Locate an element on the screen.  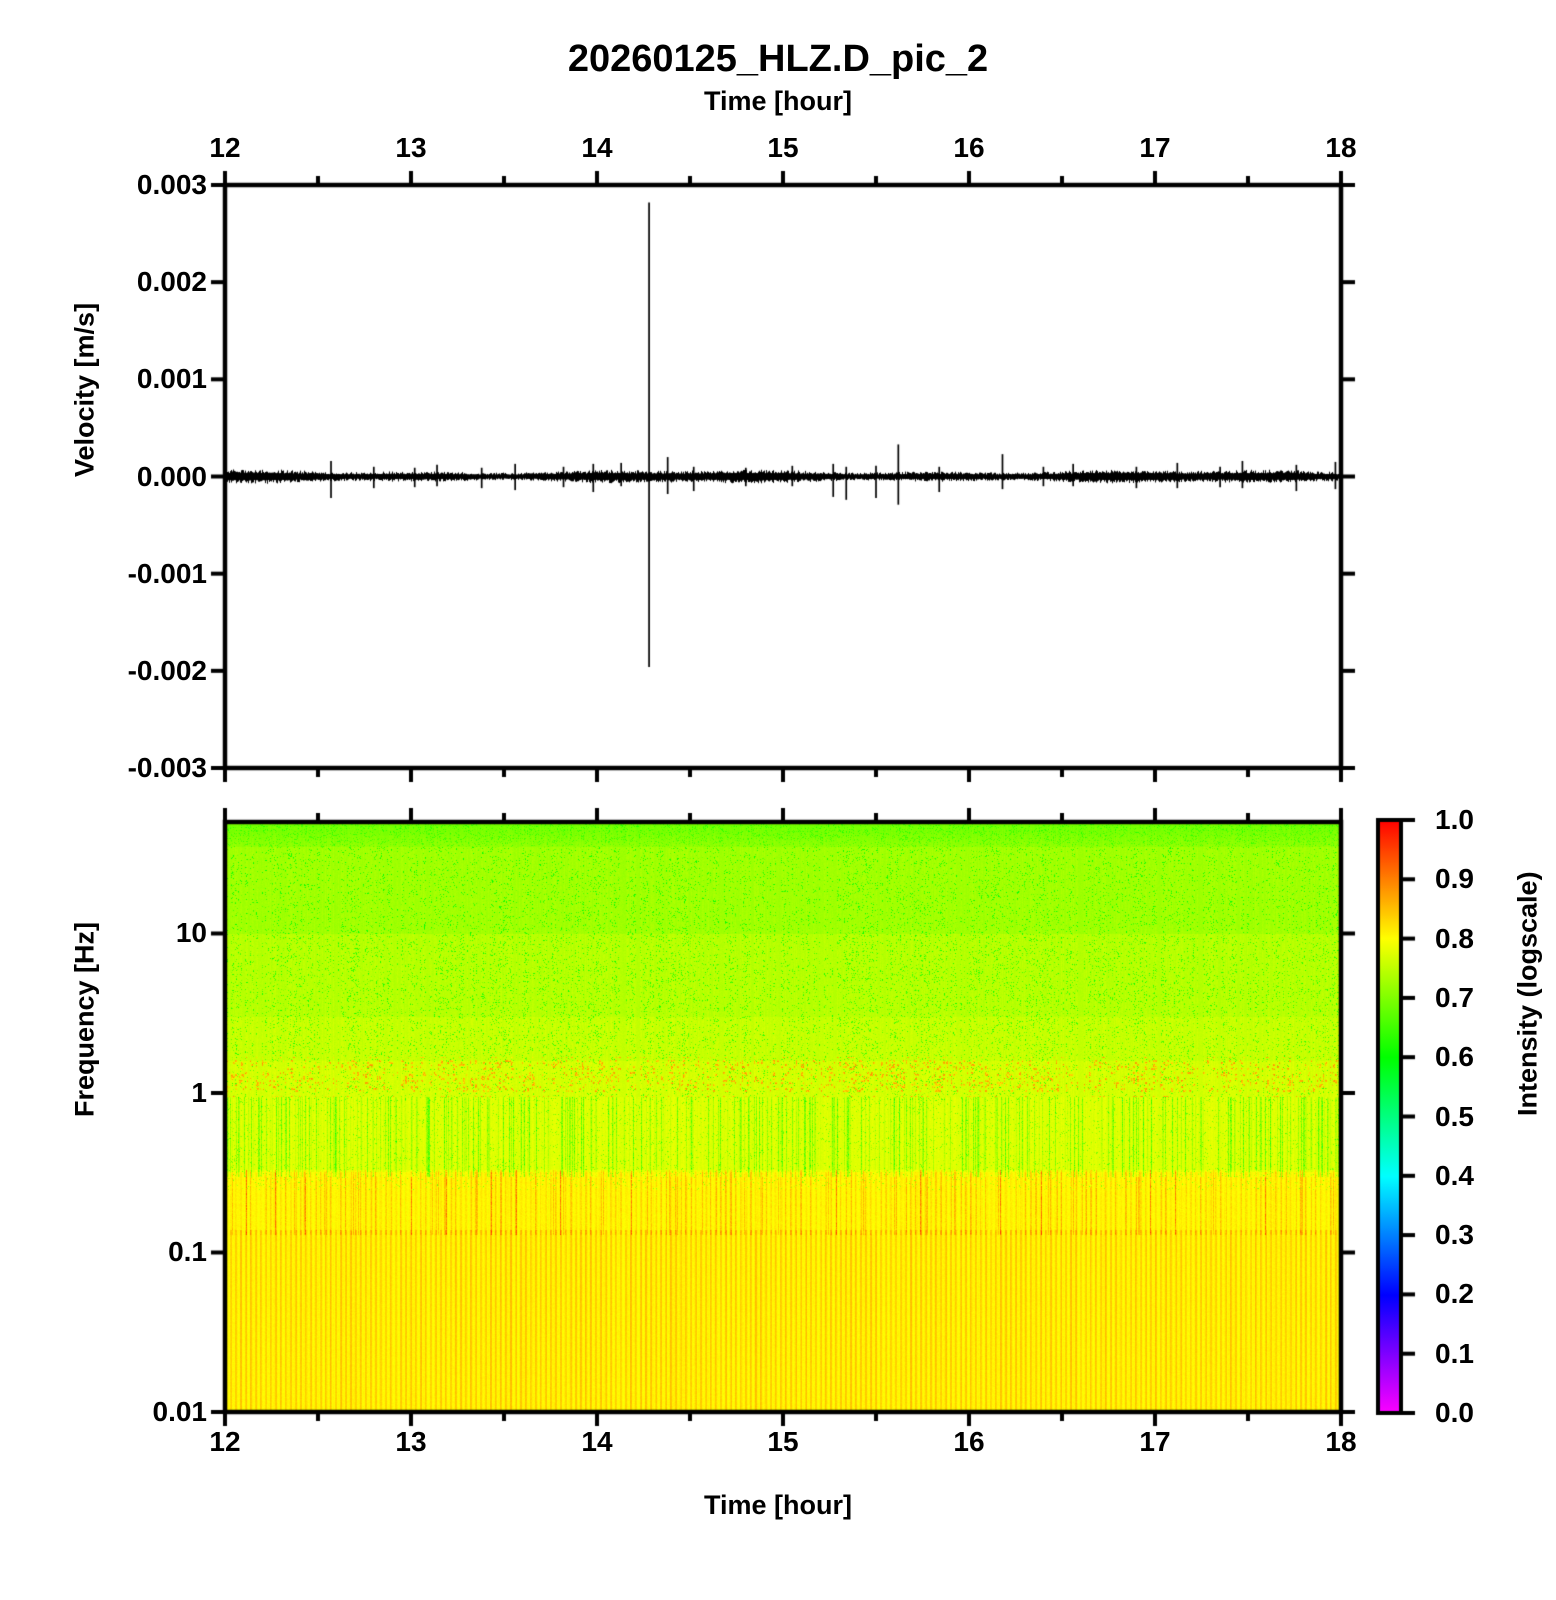
bottom-x-axis-label: Time [hour] is located at coordinates (778, 1505).